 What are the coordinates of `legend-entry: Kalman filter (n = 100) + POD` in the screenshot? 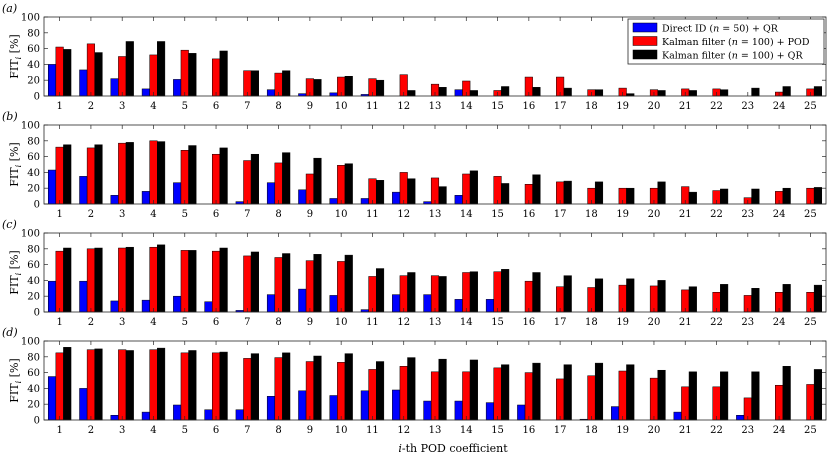 It's located at (736, 42).